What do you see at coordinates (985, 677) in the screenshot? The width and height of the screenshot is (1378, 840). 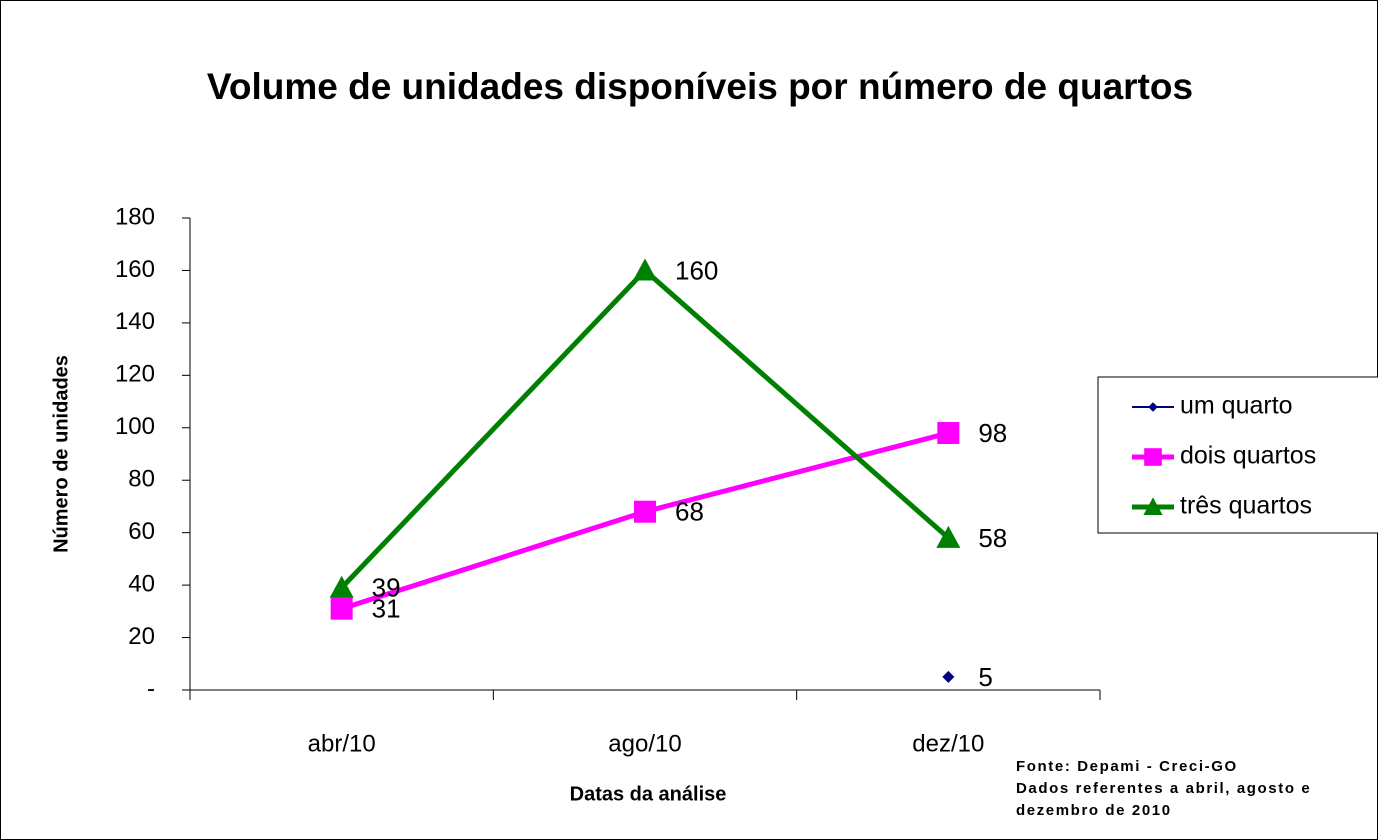 I see `data-label: 5` at bounding box center [985, 677].